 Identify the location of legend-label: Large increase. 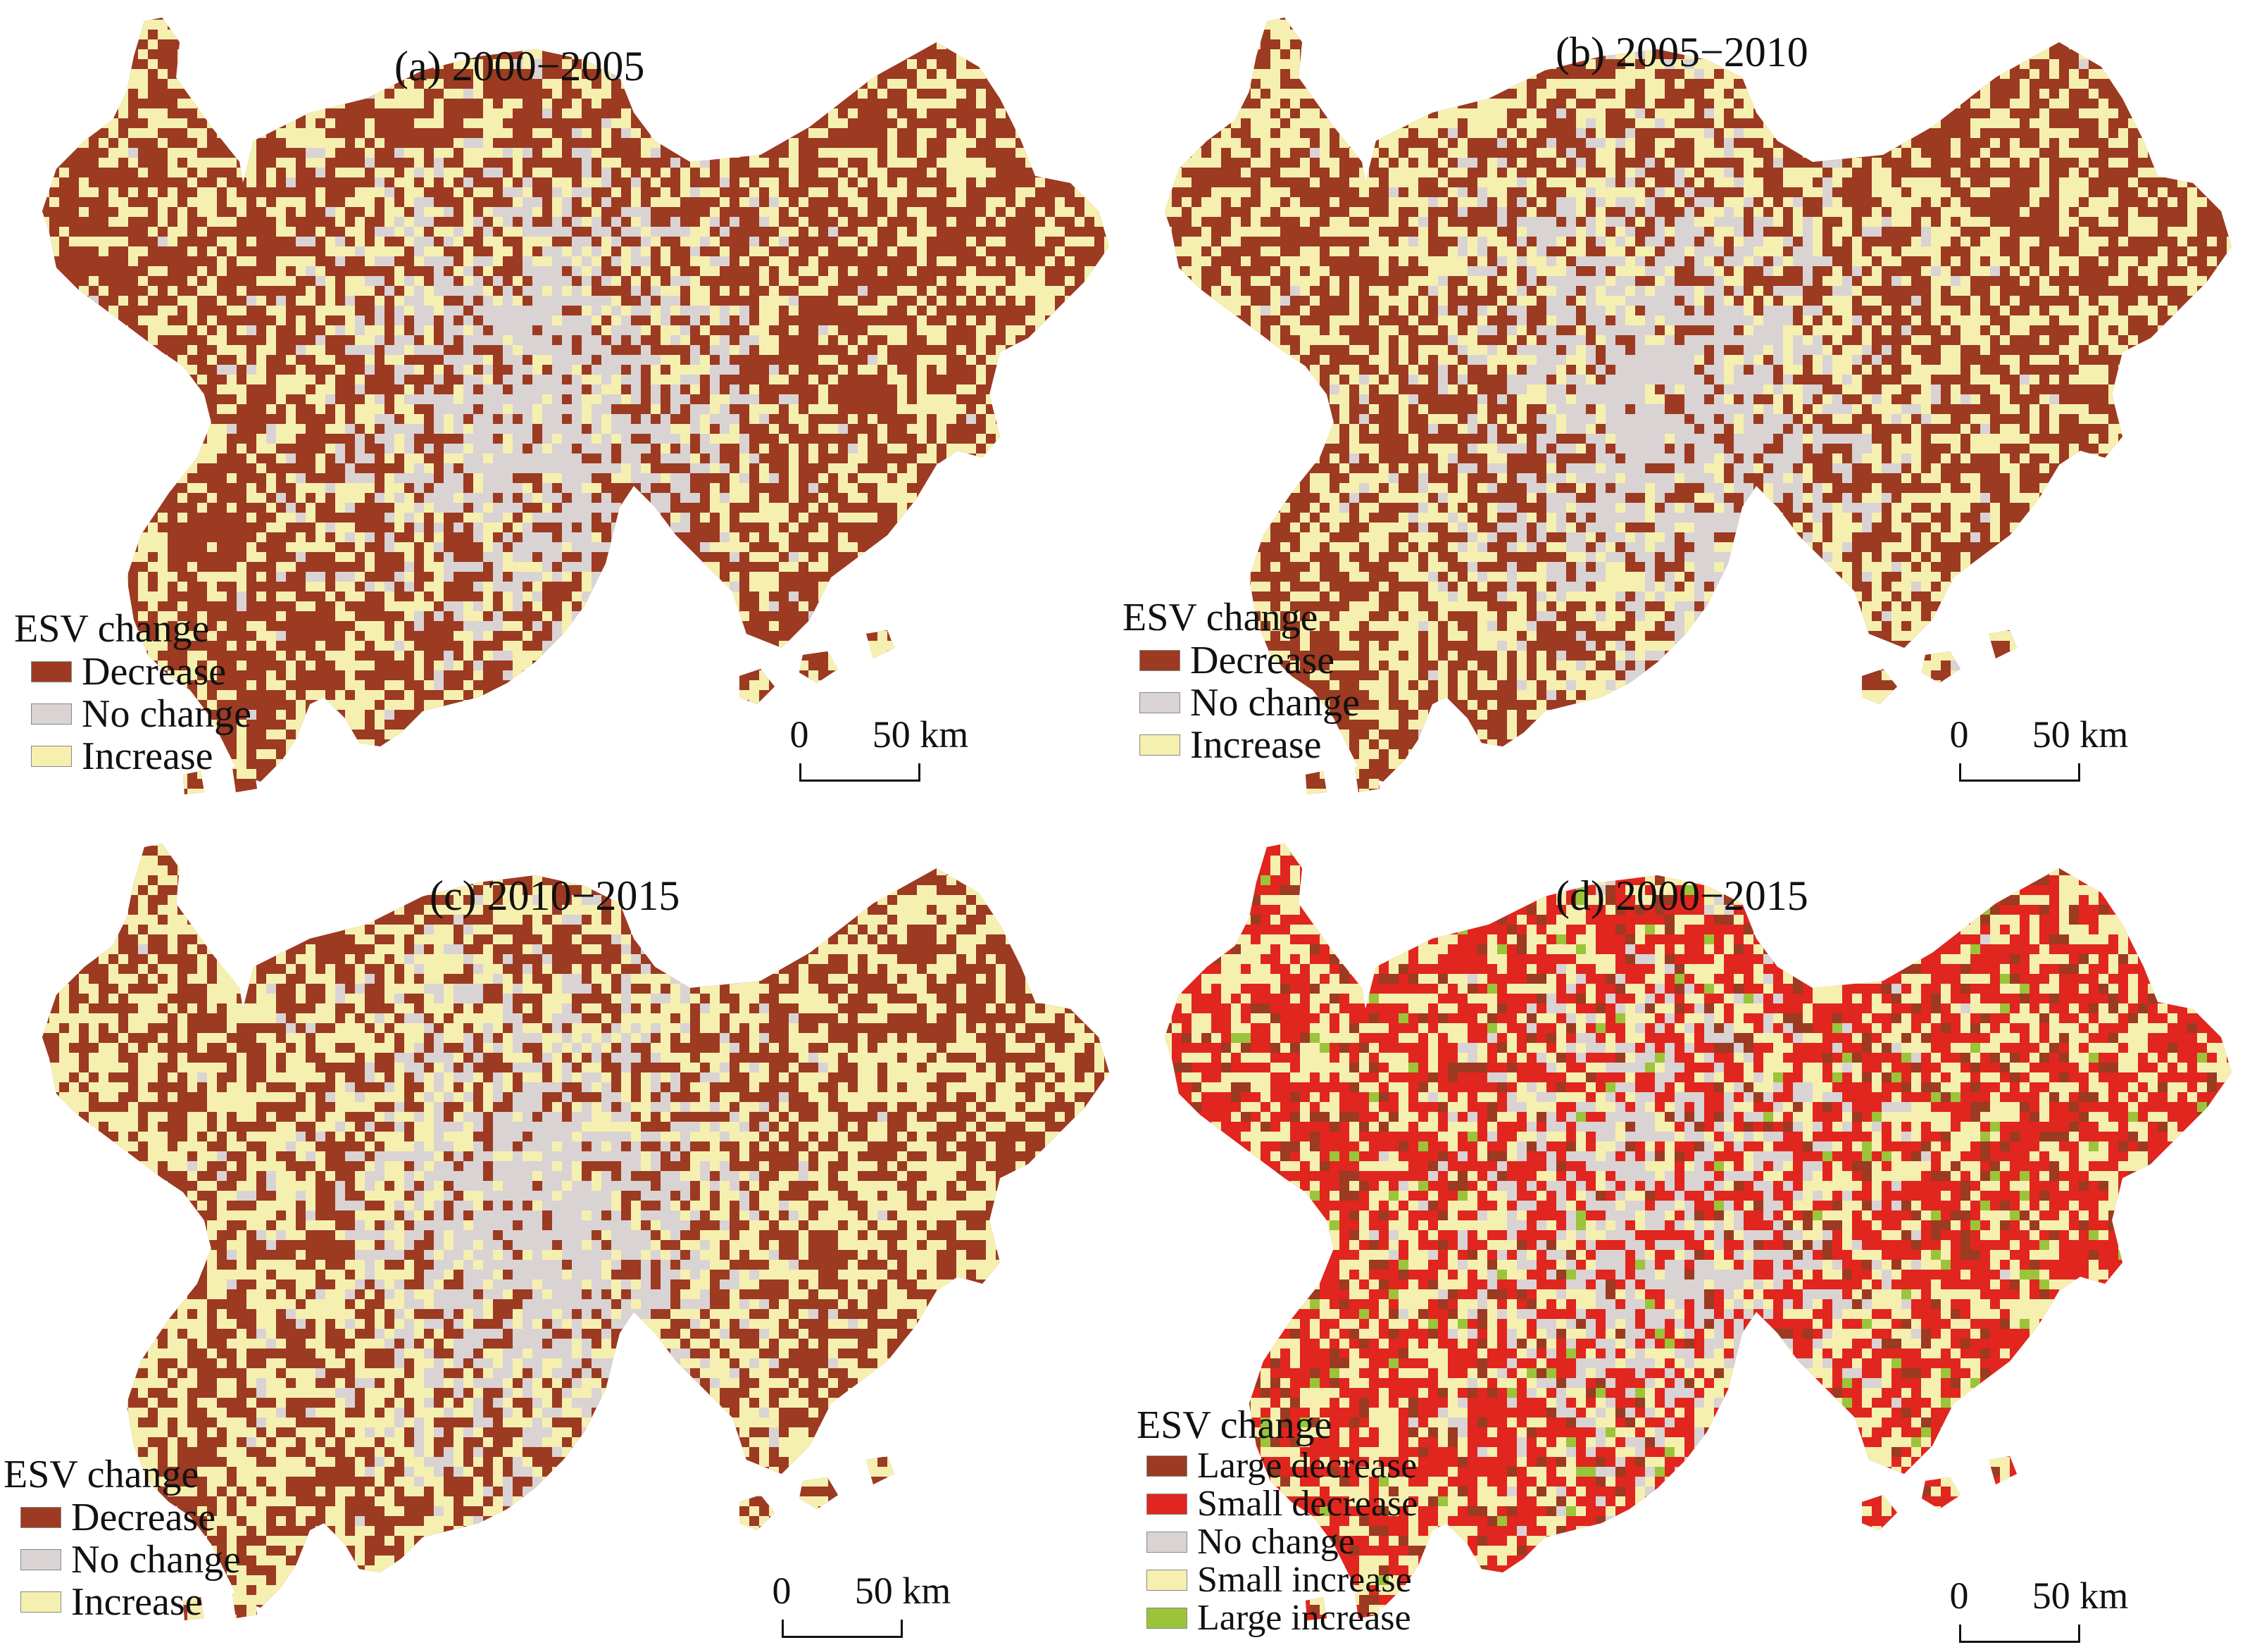
(1304, 1618).